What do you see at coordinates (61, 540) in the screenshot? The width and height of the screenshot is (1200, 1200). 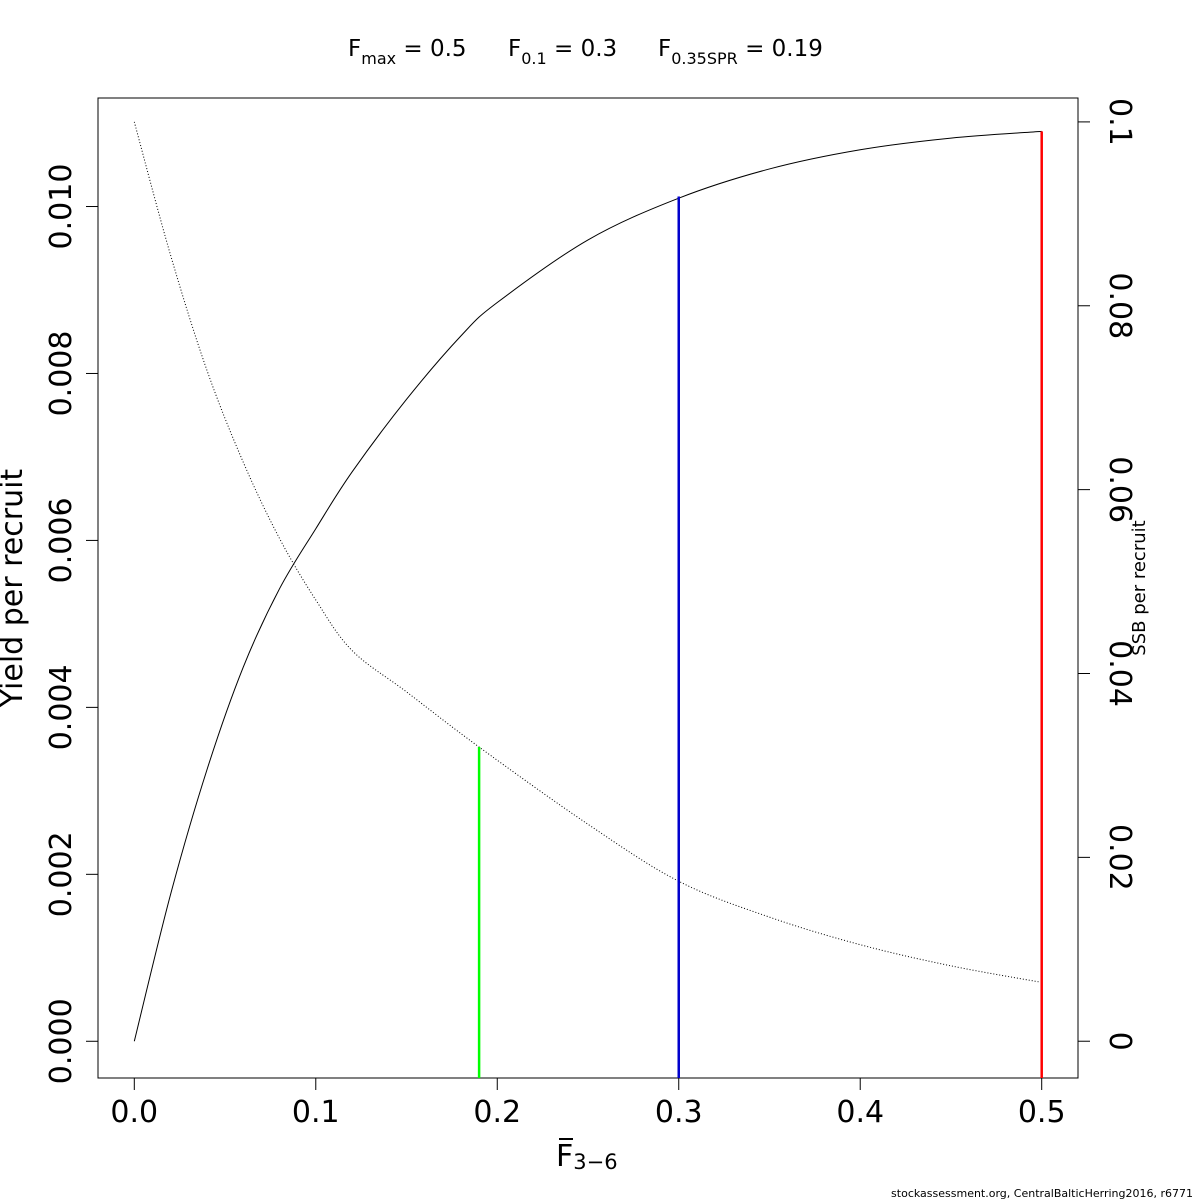 I see `y-left-tick-label: 0.006` at bounding box center [61, 540].